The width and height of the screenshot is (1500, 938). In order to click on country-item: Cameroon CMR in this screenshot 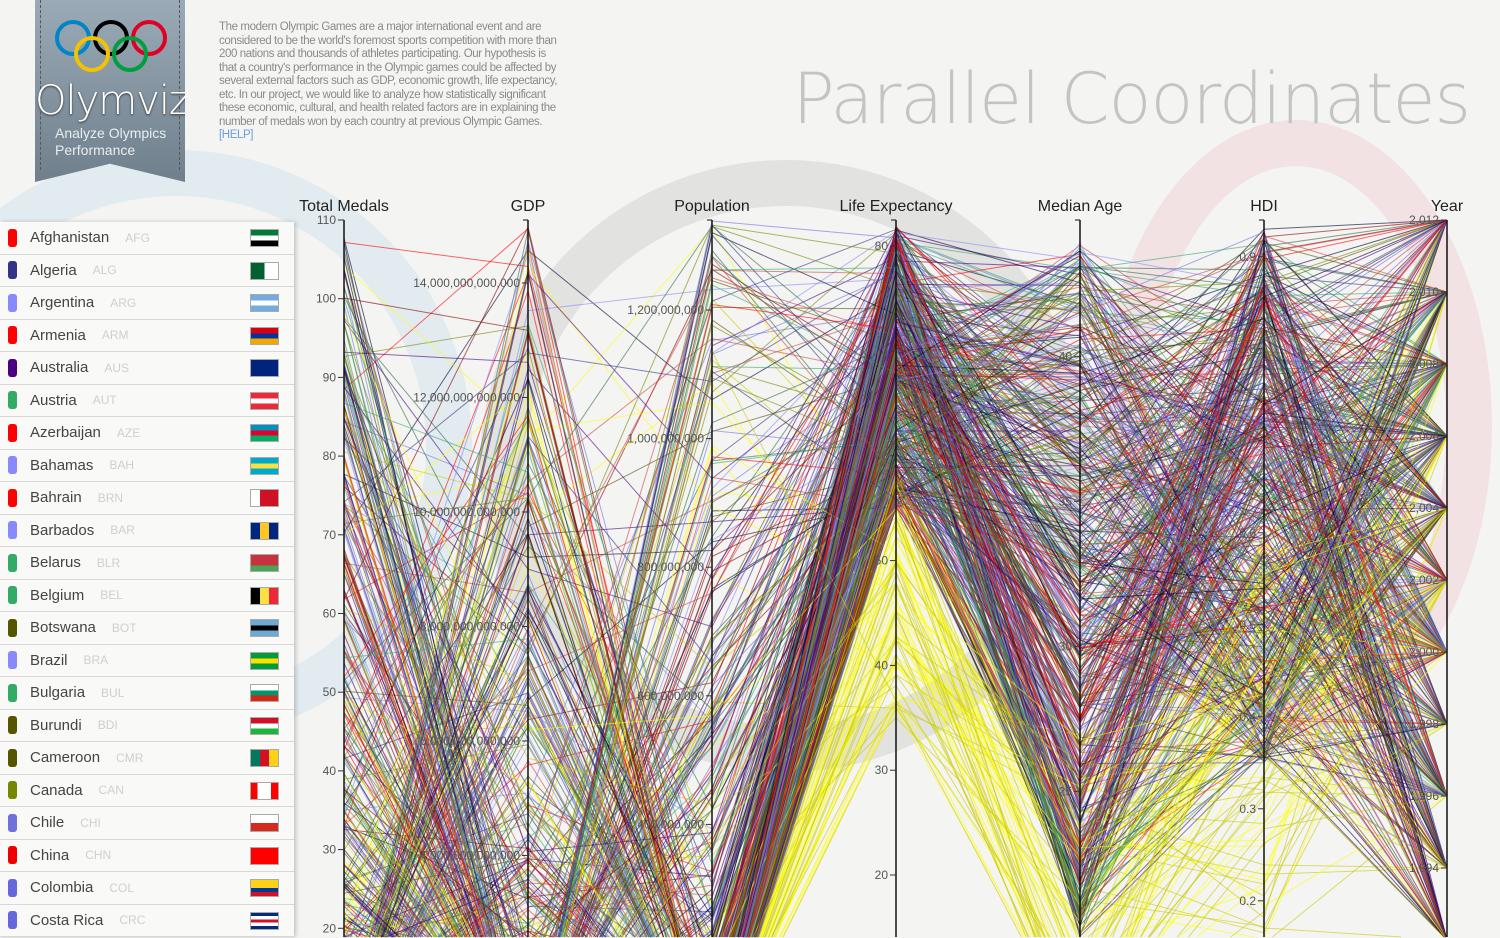, I will do `click(147, 758)`.